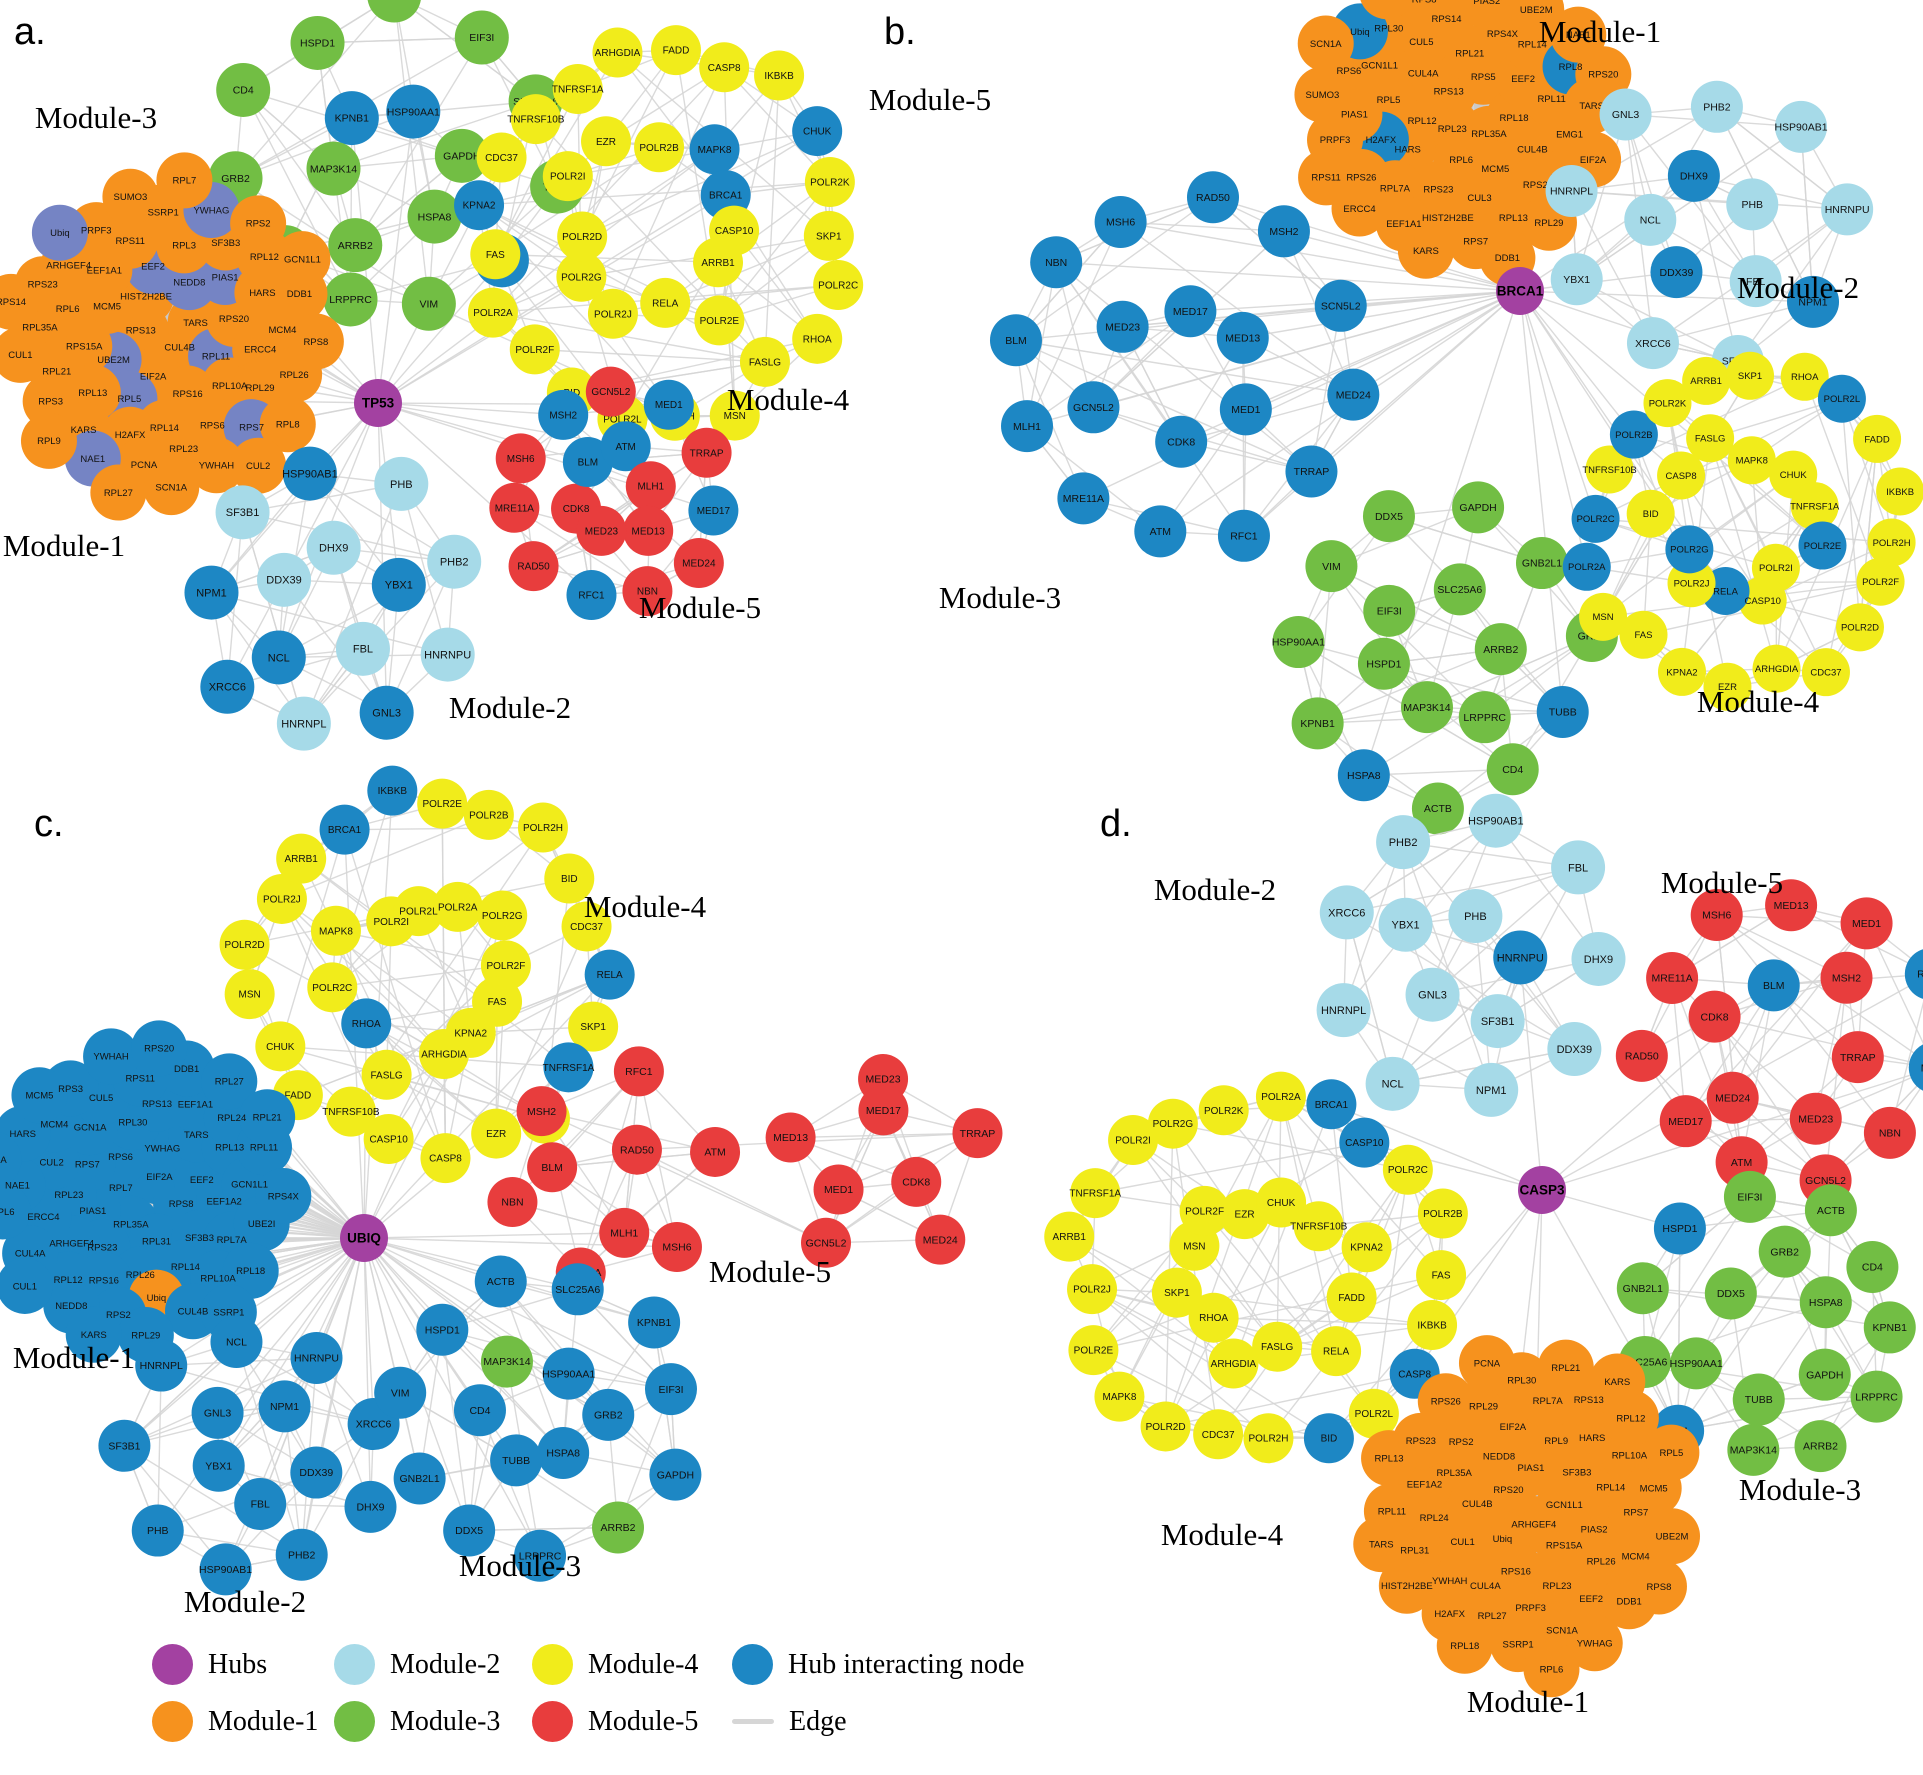 This screenshot has width=1923, height=1775. Describe the element at coordinates (172, 1664) in the screenshot. I see `hub-swatch-icon` at that location.